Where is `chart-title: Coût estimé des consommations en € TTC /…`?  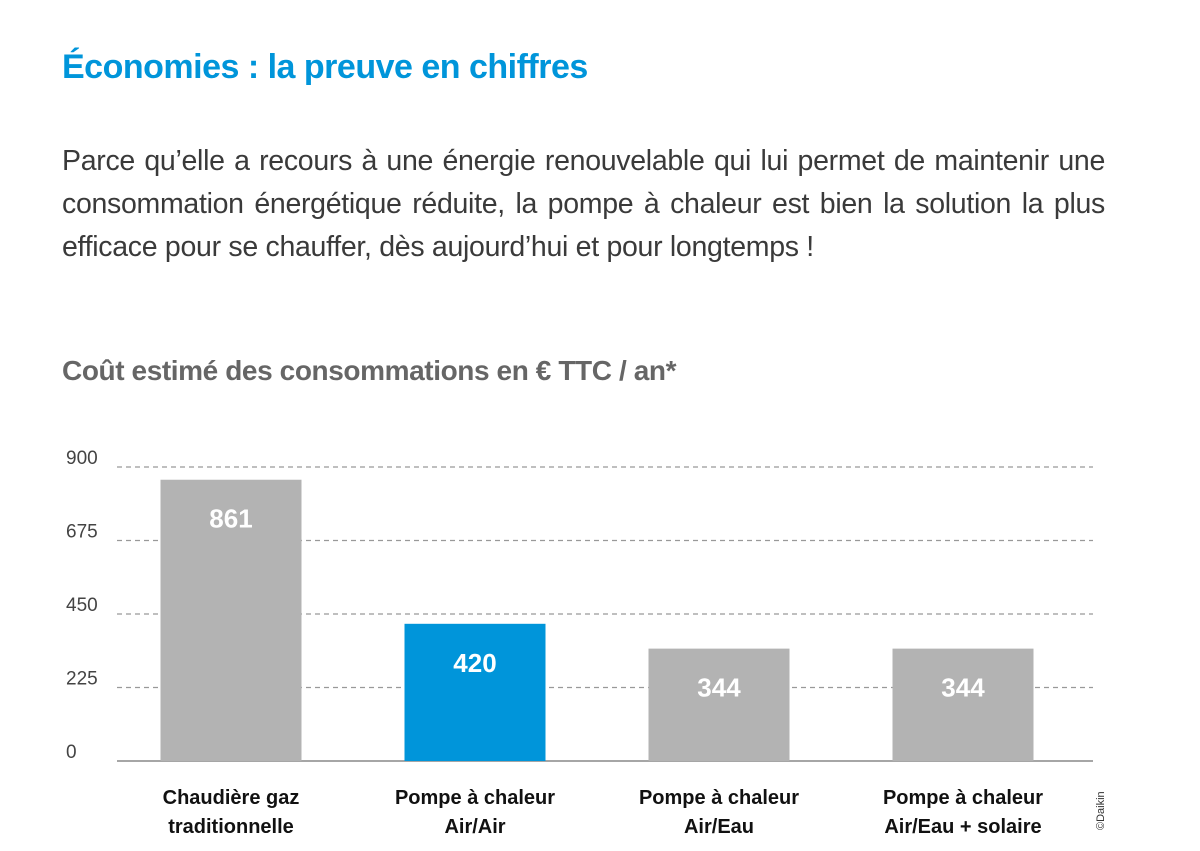
chart-title: Coût estimé des consommations en € TTC /… is located at coordinates (369, 370).